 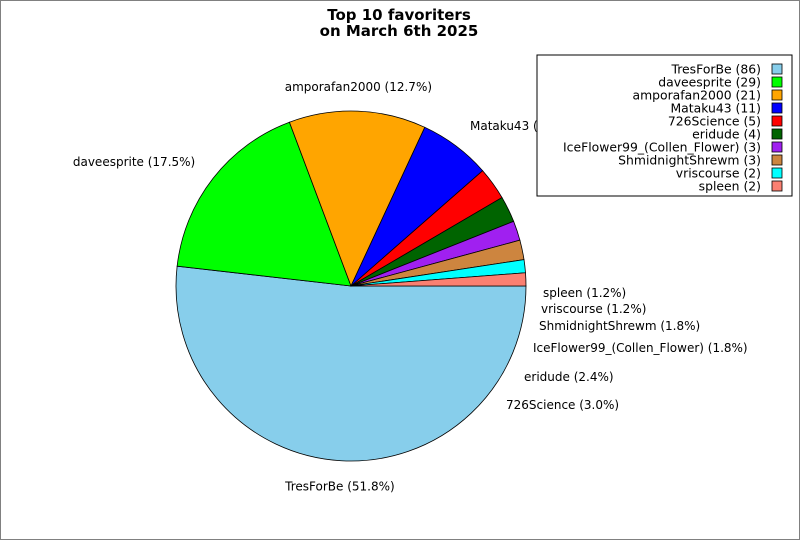 I want to click on pie-slice-spleen, so click(x=438, y=279).